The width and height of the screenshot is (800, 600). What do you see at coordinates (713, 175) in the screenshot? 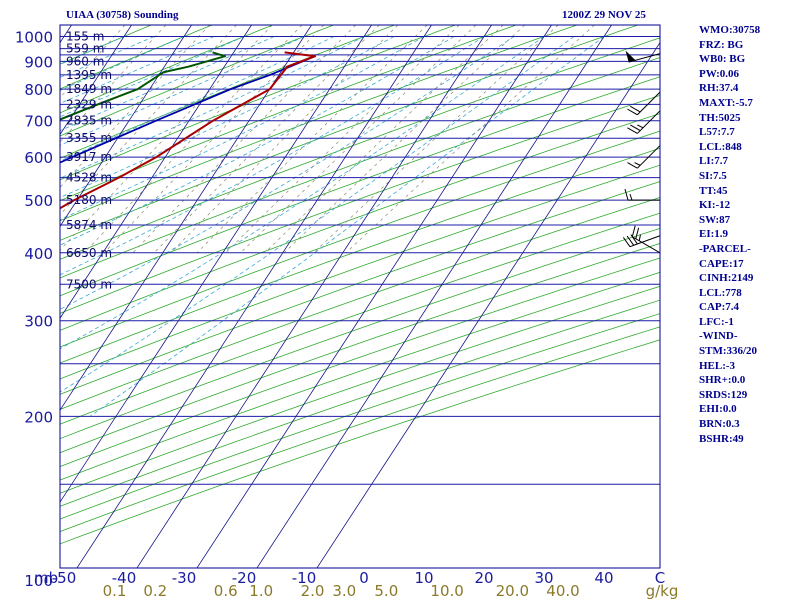
I see `index-row: SI:7.5` at bounding box center [713, 175].